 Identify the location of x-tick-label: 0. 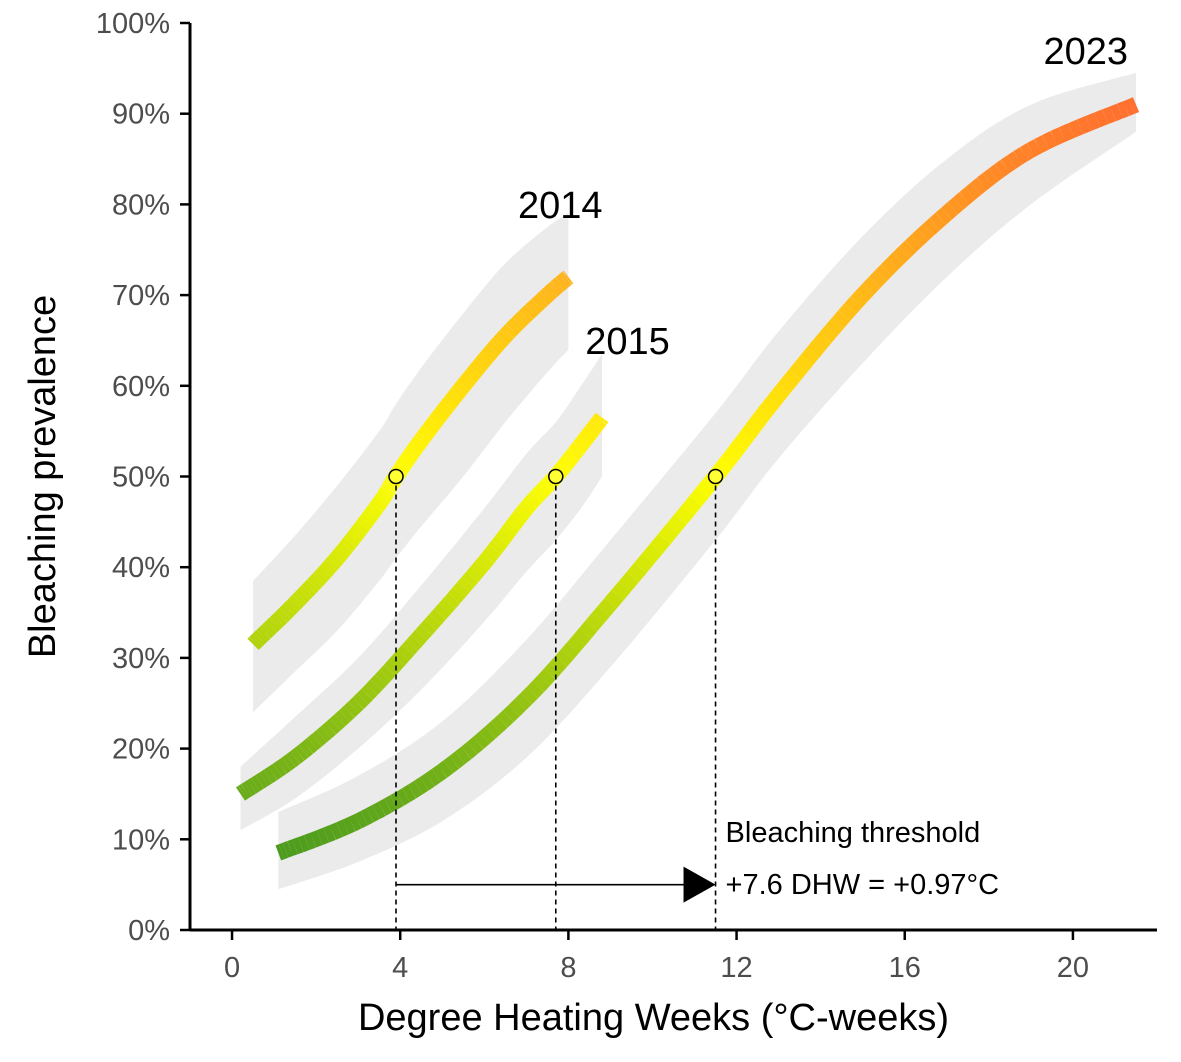
(232, 968).